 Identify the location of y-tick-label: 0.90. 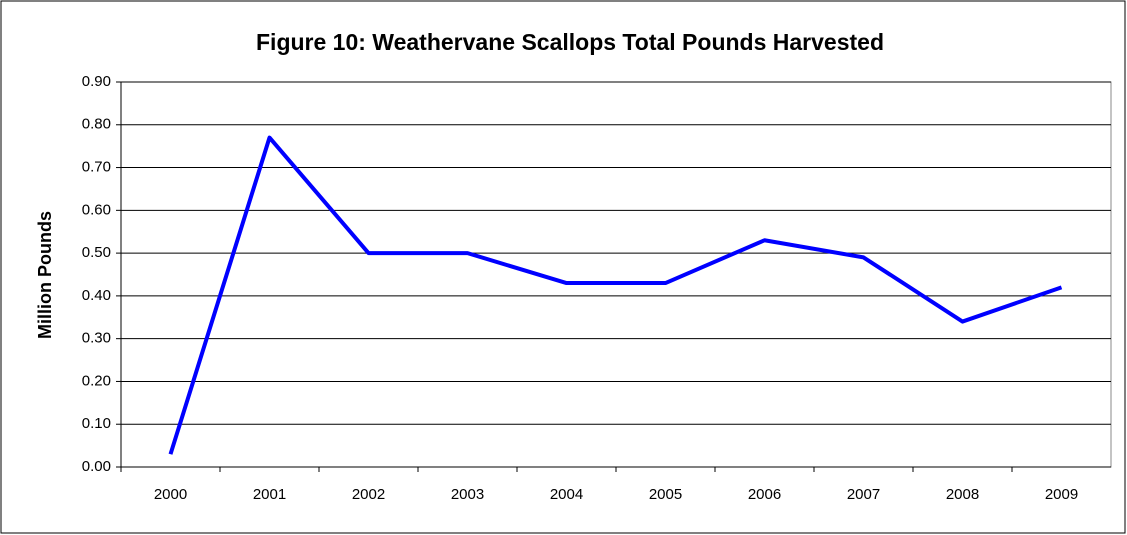
(96, 81).